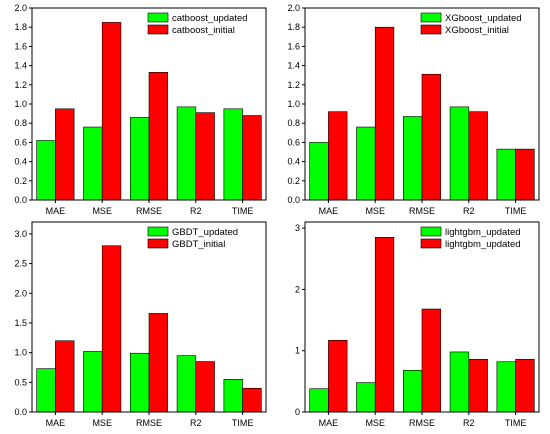 This screenshot has width=550, height=434. What do you see at coordinates (20, 264) in the screenshot?
I see `y-tick-label: 2.5` at bounding box center [20, 264].